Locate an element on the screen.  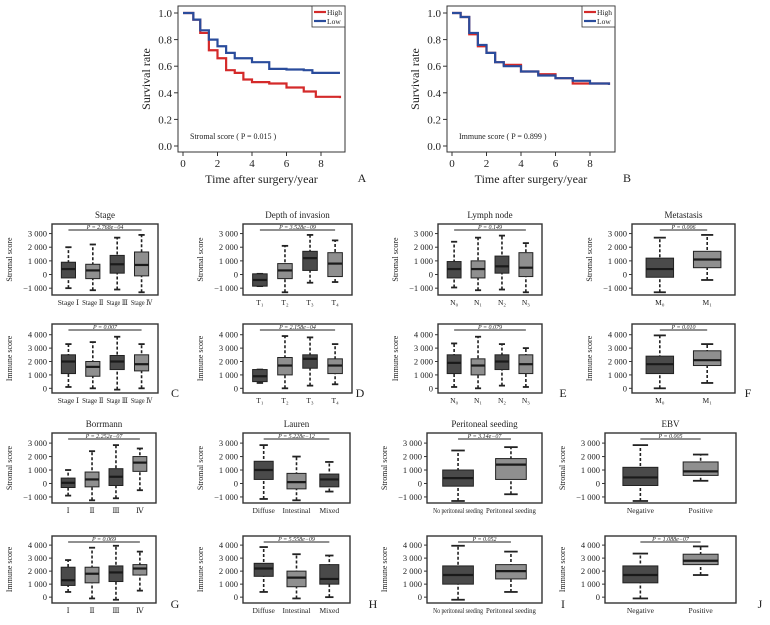
p-value-label: P = 1.088e−07 is located at coordinates (670, 540).